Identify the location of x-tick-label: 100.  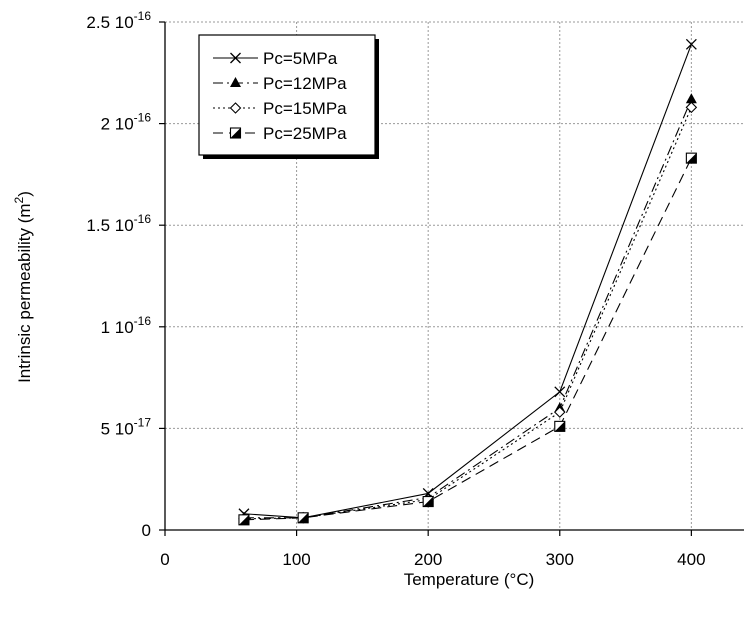
(296, 559).